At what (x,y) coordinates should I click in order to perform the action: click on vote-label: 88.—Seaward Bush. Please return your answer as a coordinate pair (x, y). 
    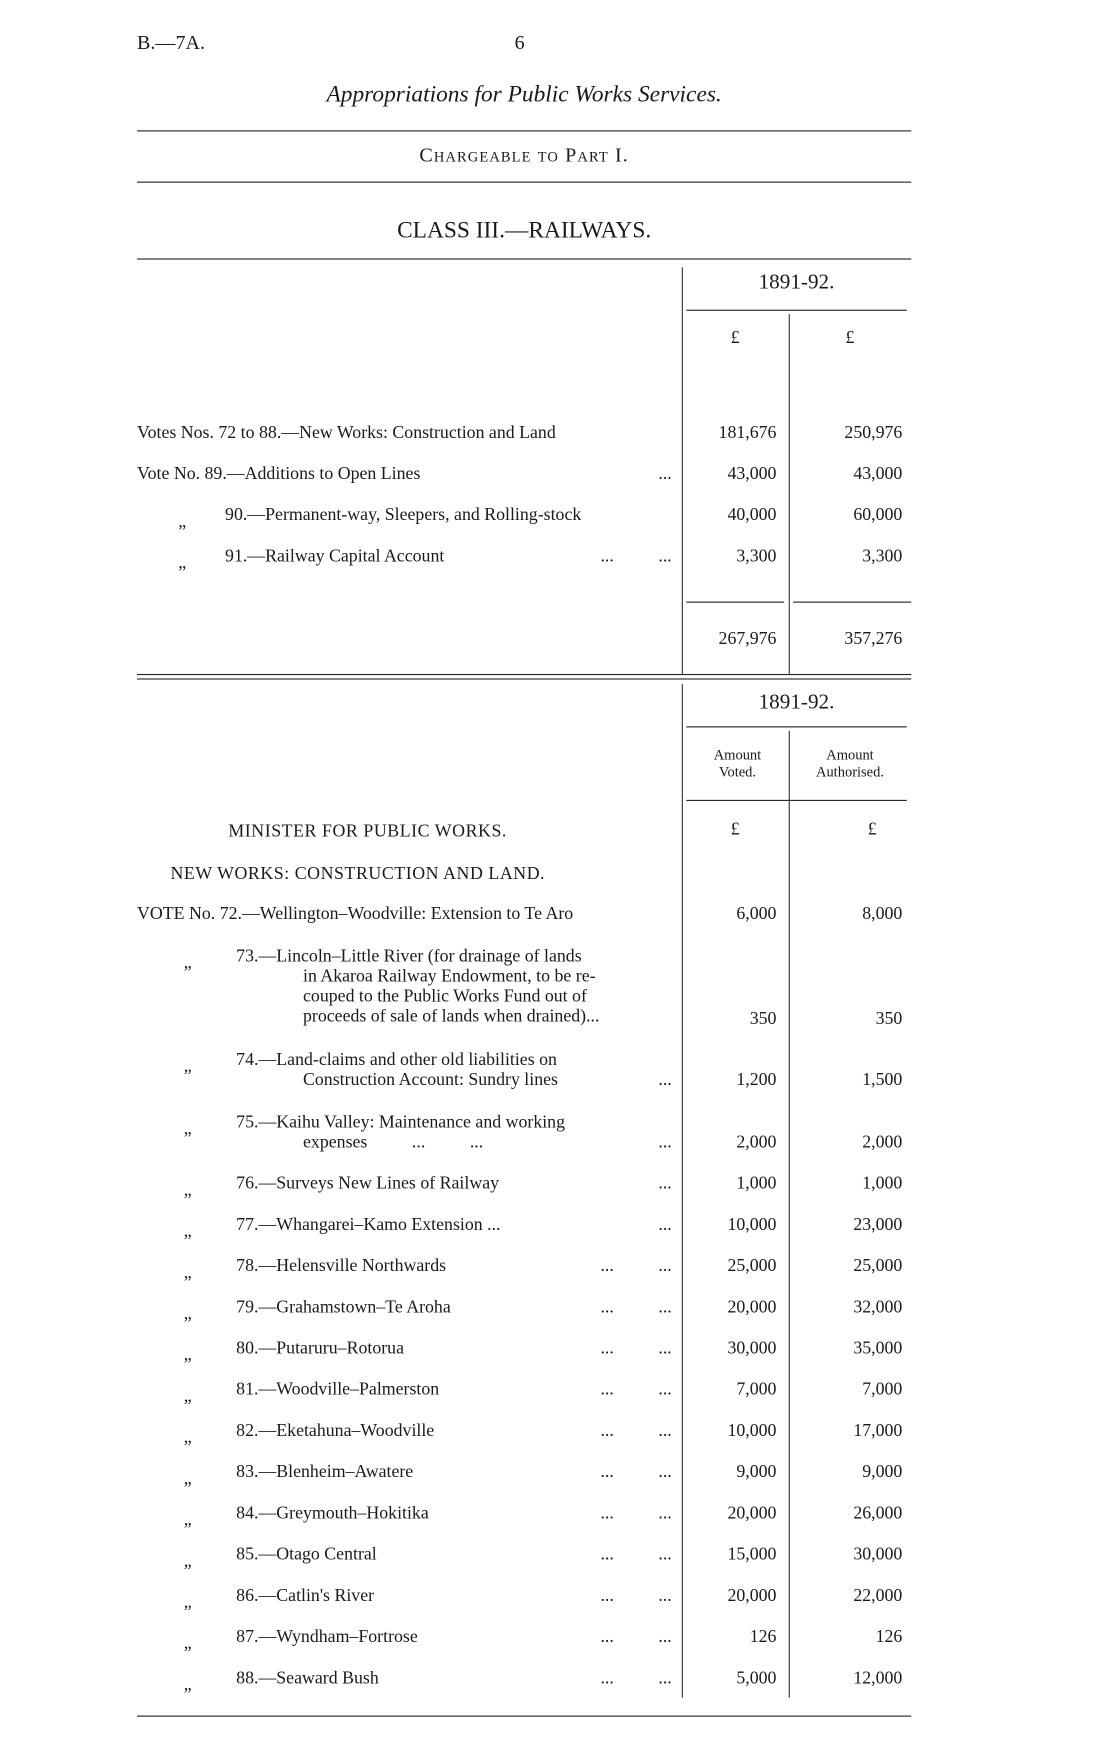
    Looking at the image, I should click on (307, 1678).